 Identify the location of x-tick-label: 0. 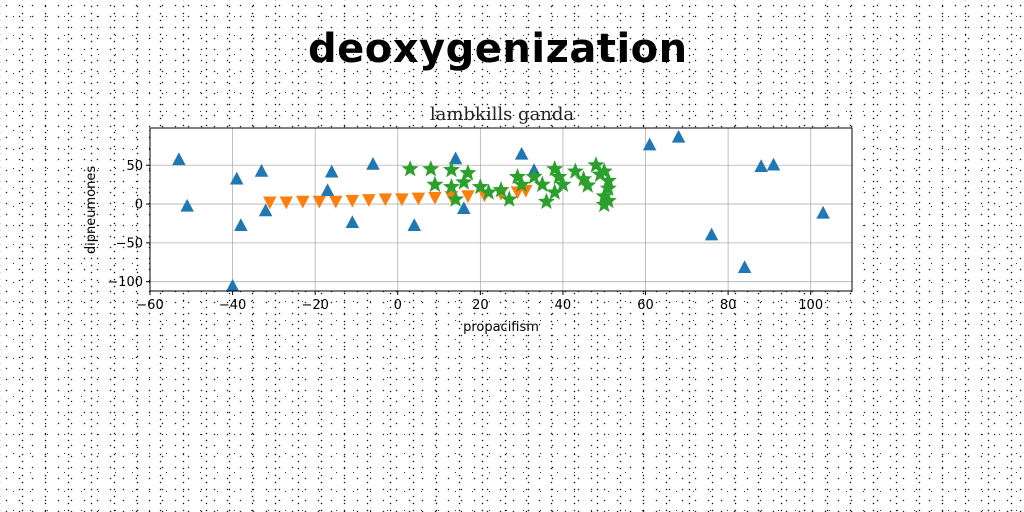
(398, 305).